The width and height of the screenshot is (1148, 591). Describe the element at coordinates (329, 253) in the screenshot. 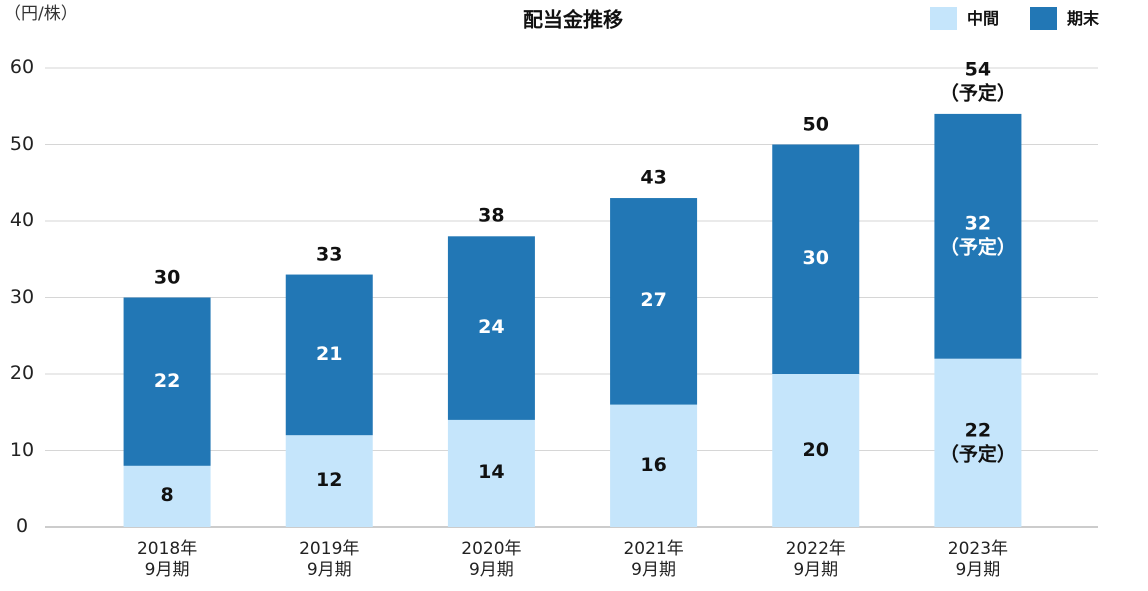

I see `total-label: 33` at that location.